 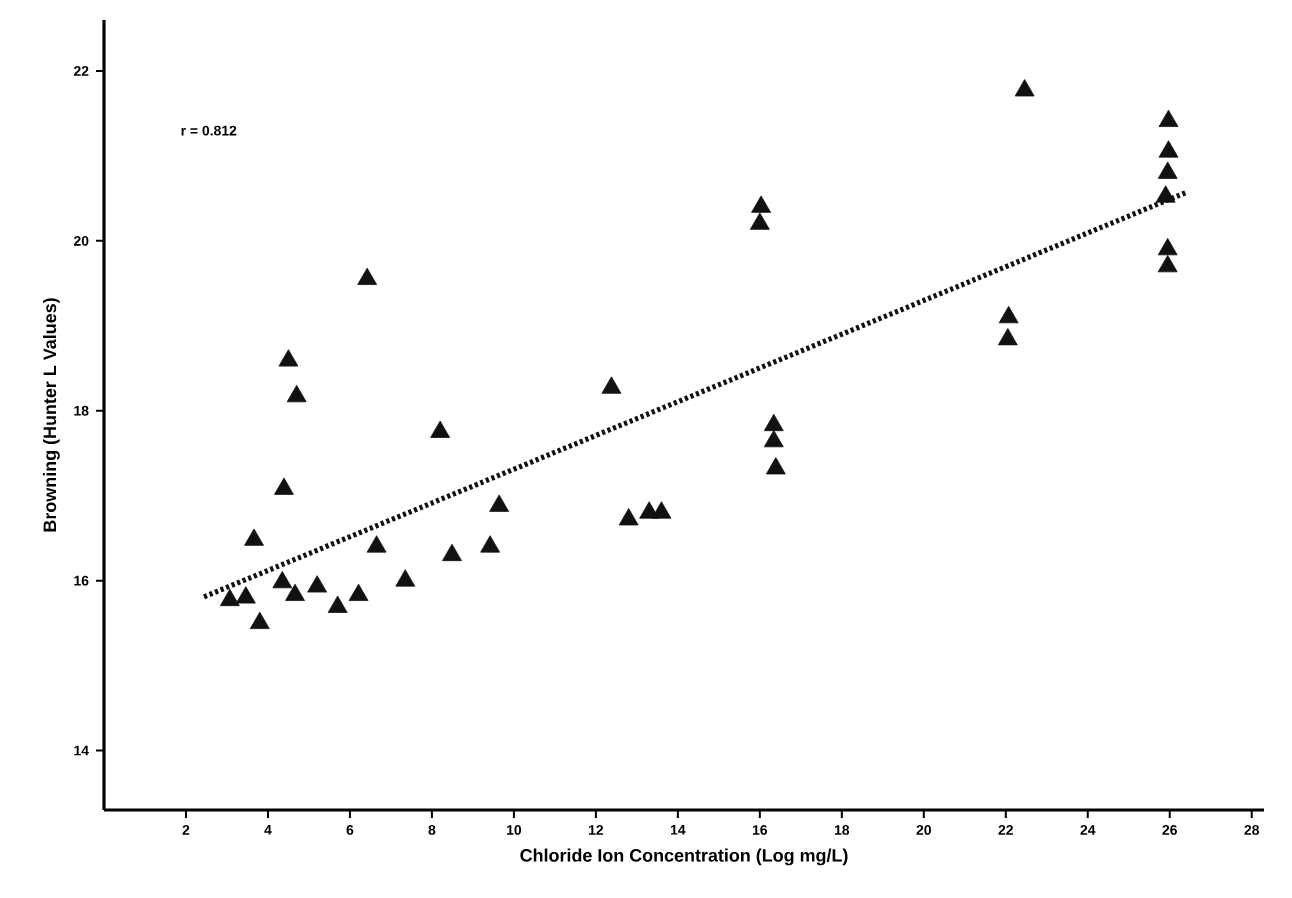 What do you see at coordinates (51, 415) in the screenshot?
I see `y-axis-title: Browning (Hunter L Values)` at bounding box center [51, 415].